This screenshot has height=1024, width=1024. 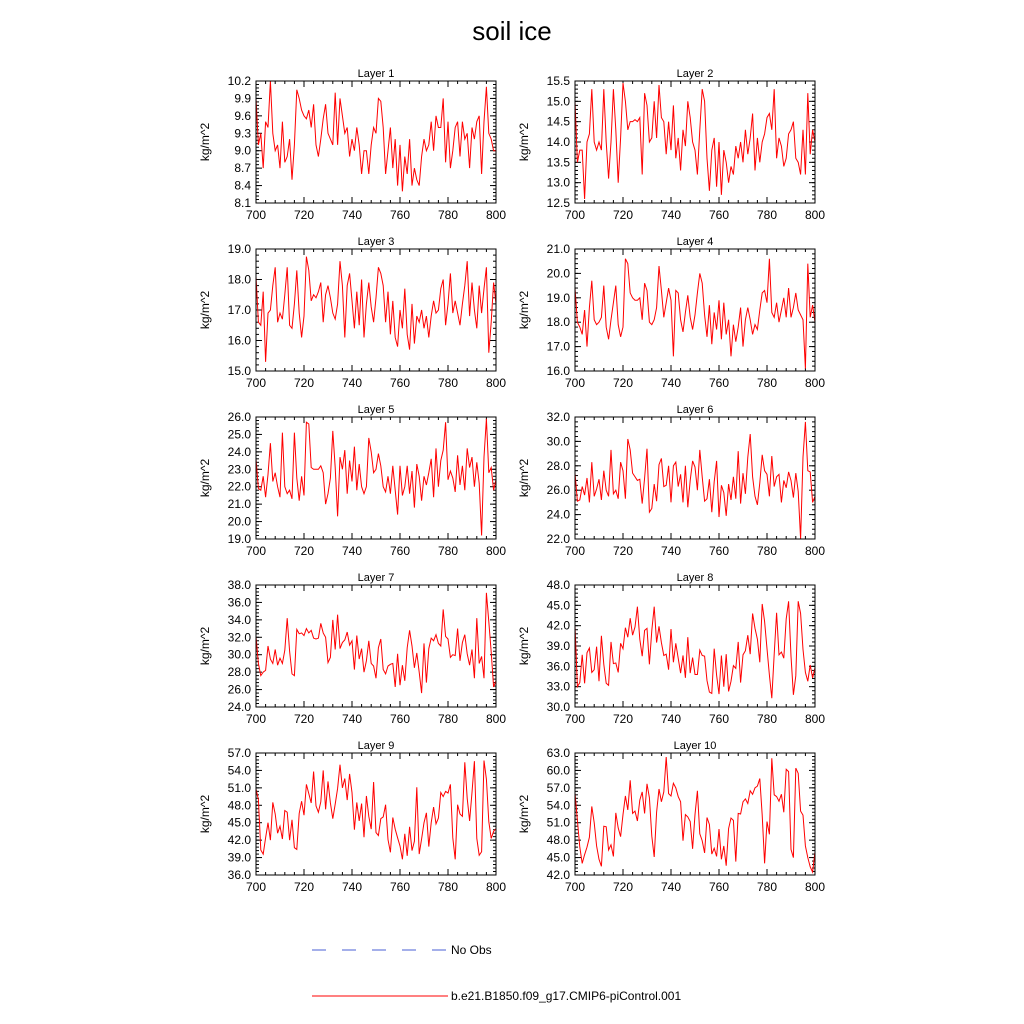 I want to click on y-tick-label: 17.0, so click(x=240, y=310).